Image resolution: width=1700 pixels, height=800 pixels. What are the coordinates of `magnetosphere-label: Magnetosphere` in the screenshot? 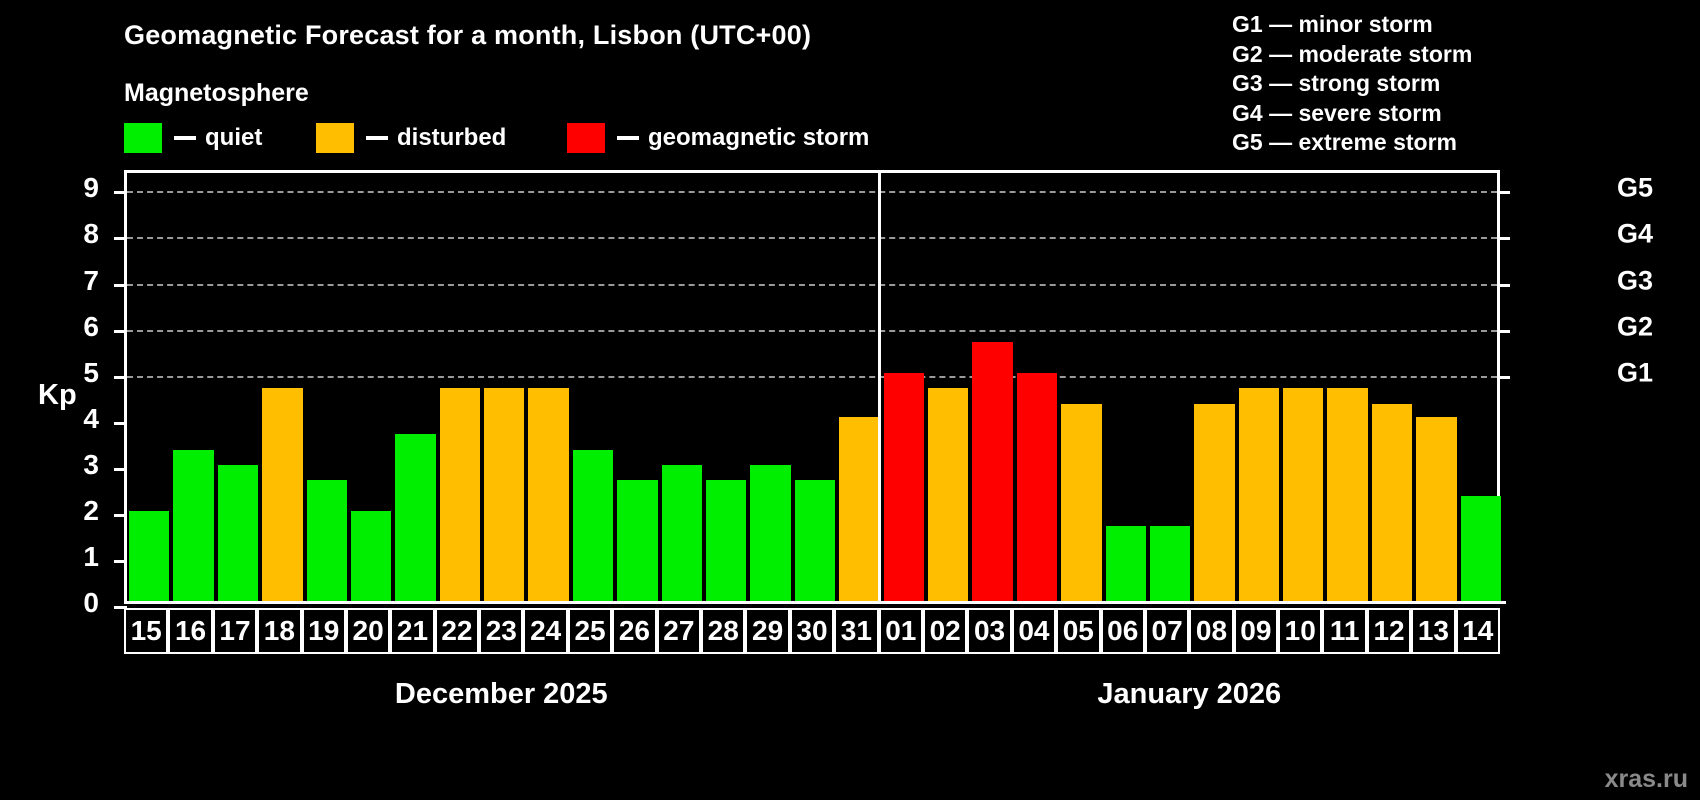 It's located at (216, 93).